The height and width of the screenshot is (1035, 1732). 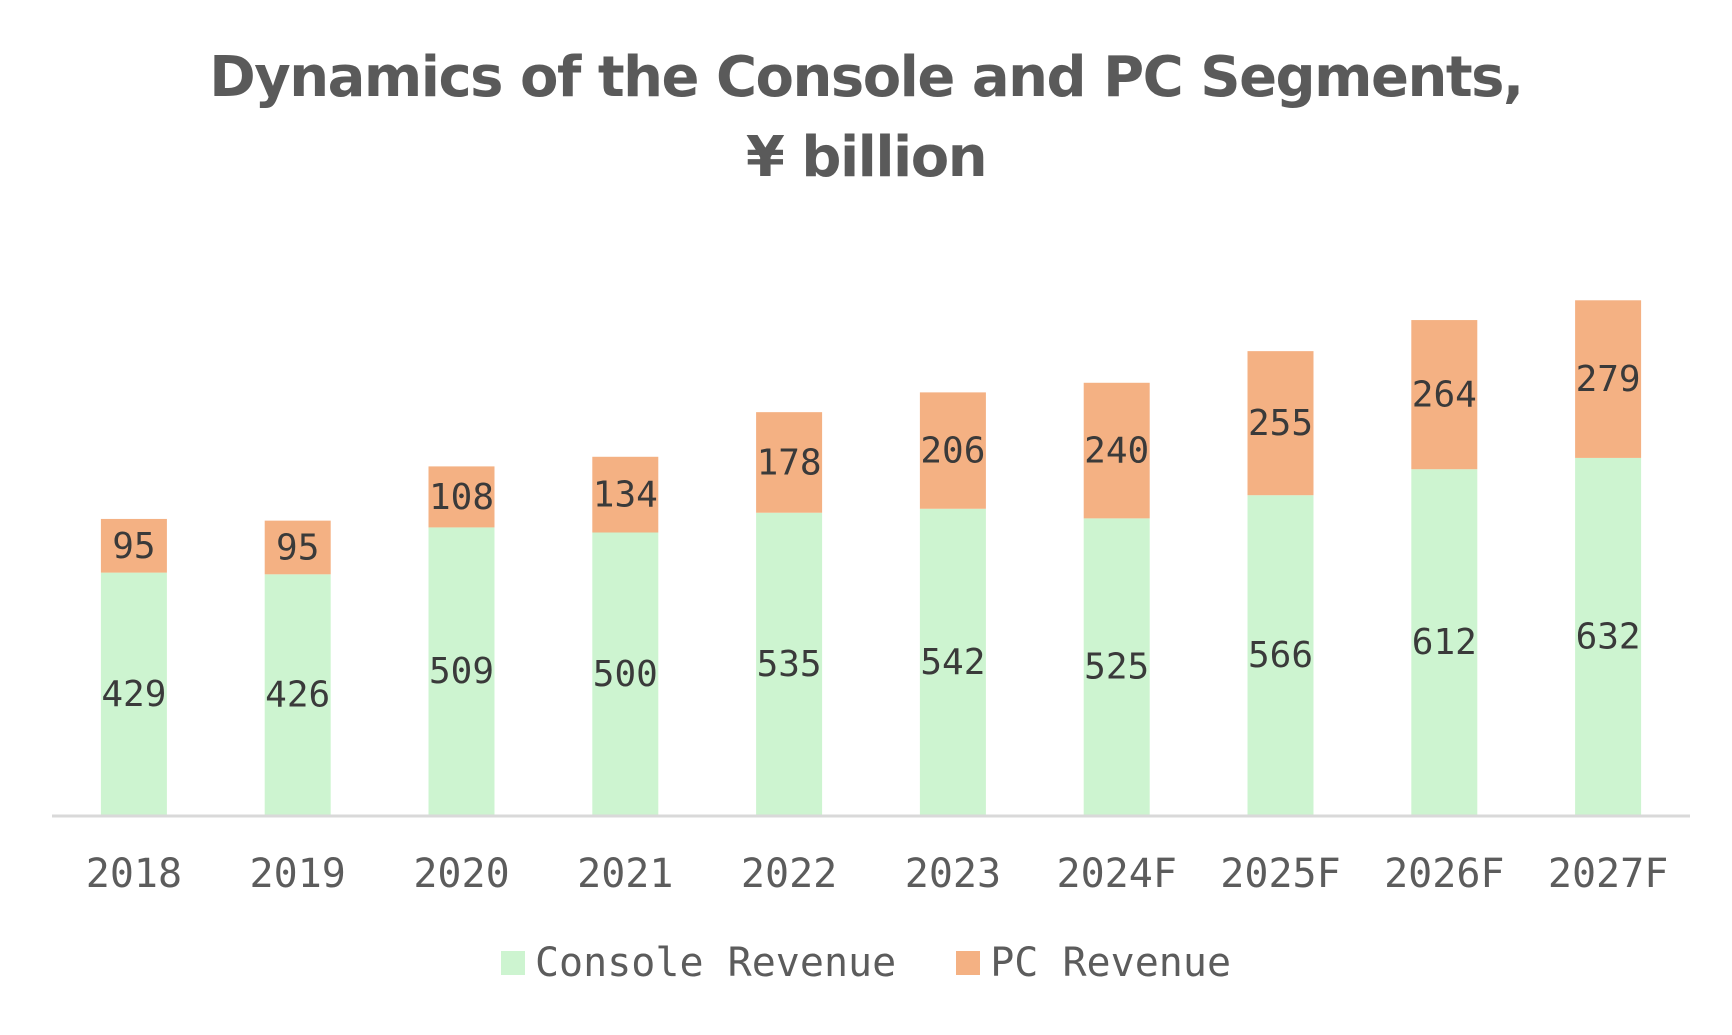 What do you see at coordinates (1608, 874) in the screenshot?
I see `x-tick-label-2027F: 2027F` at bounding box center [1608, 874].